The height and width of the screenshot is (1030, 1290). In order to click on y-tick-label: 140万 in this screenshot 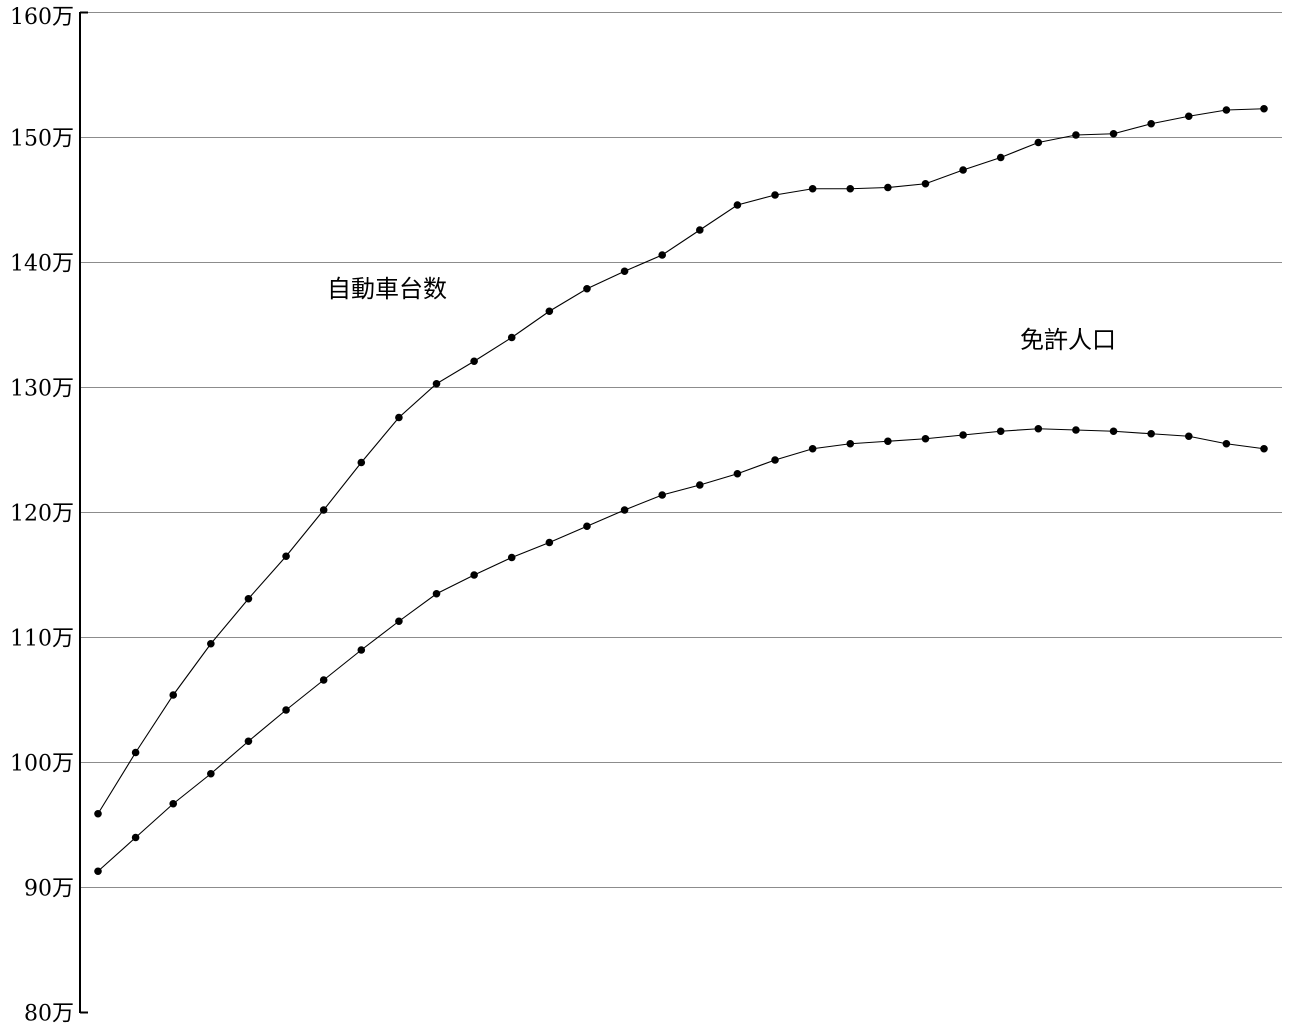, I will do `click(42, 264)`.